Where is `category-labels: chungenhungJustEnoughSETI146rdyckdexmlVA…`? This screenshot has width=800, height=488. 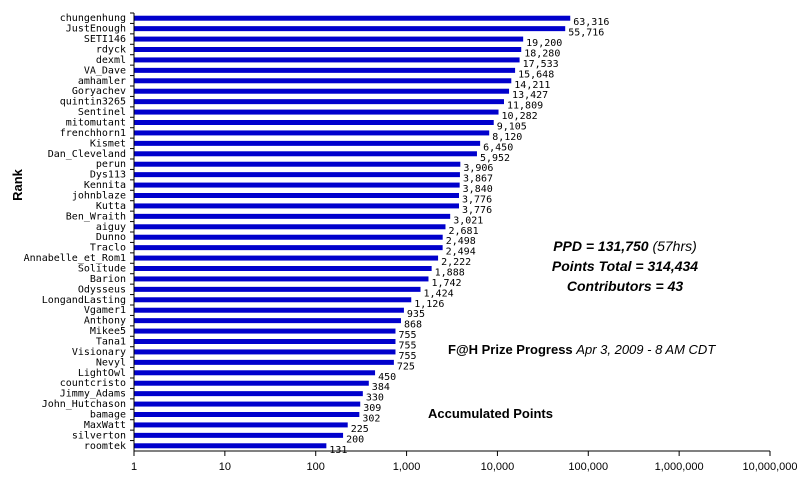 category-labels: chungenhungJustEnoughSETI146rdyckdexmlVA… is located at coordinates (75, 232).